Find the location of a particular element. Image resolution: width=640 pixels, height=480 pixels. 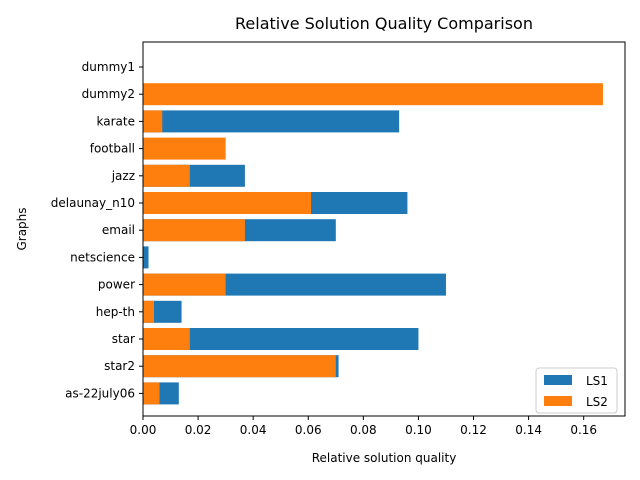

bar-ls2-hep-th is located at coordinates (149, 311).